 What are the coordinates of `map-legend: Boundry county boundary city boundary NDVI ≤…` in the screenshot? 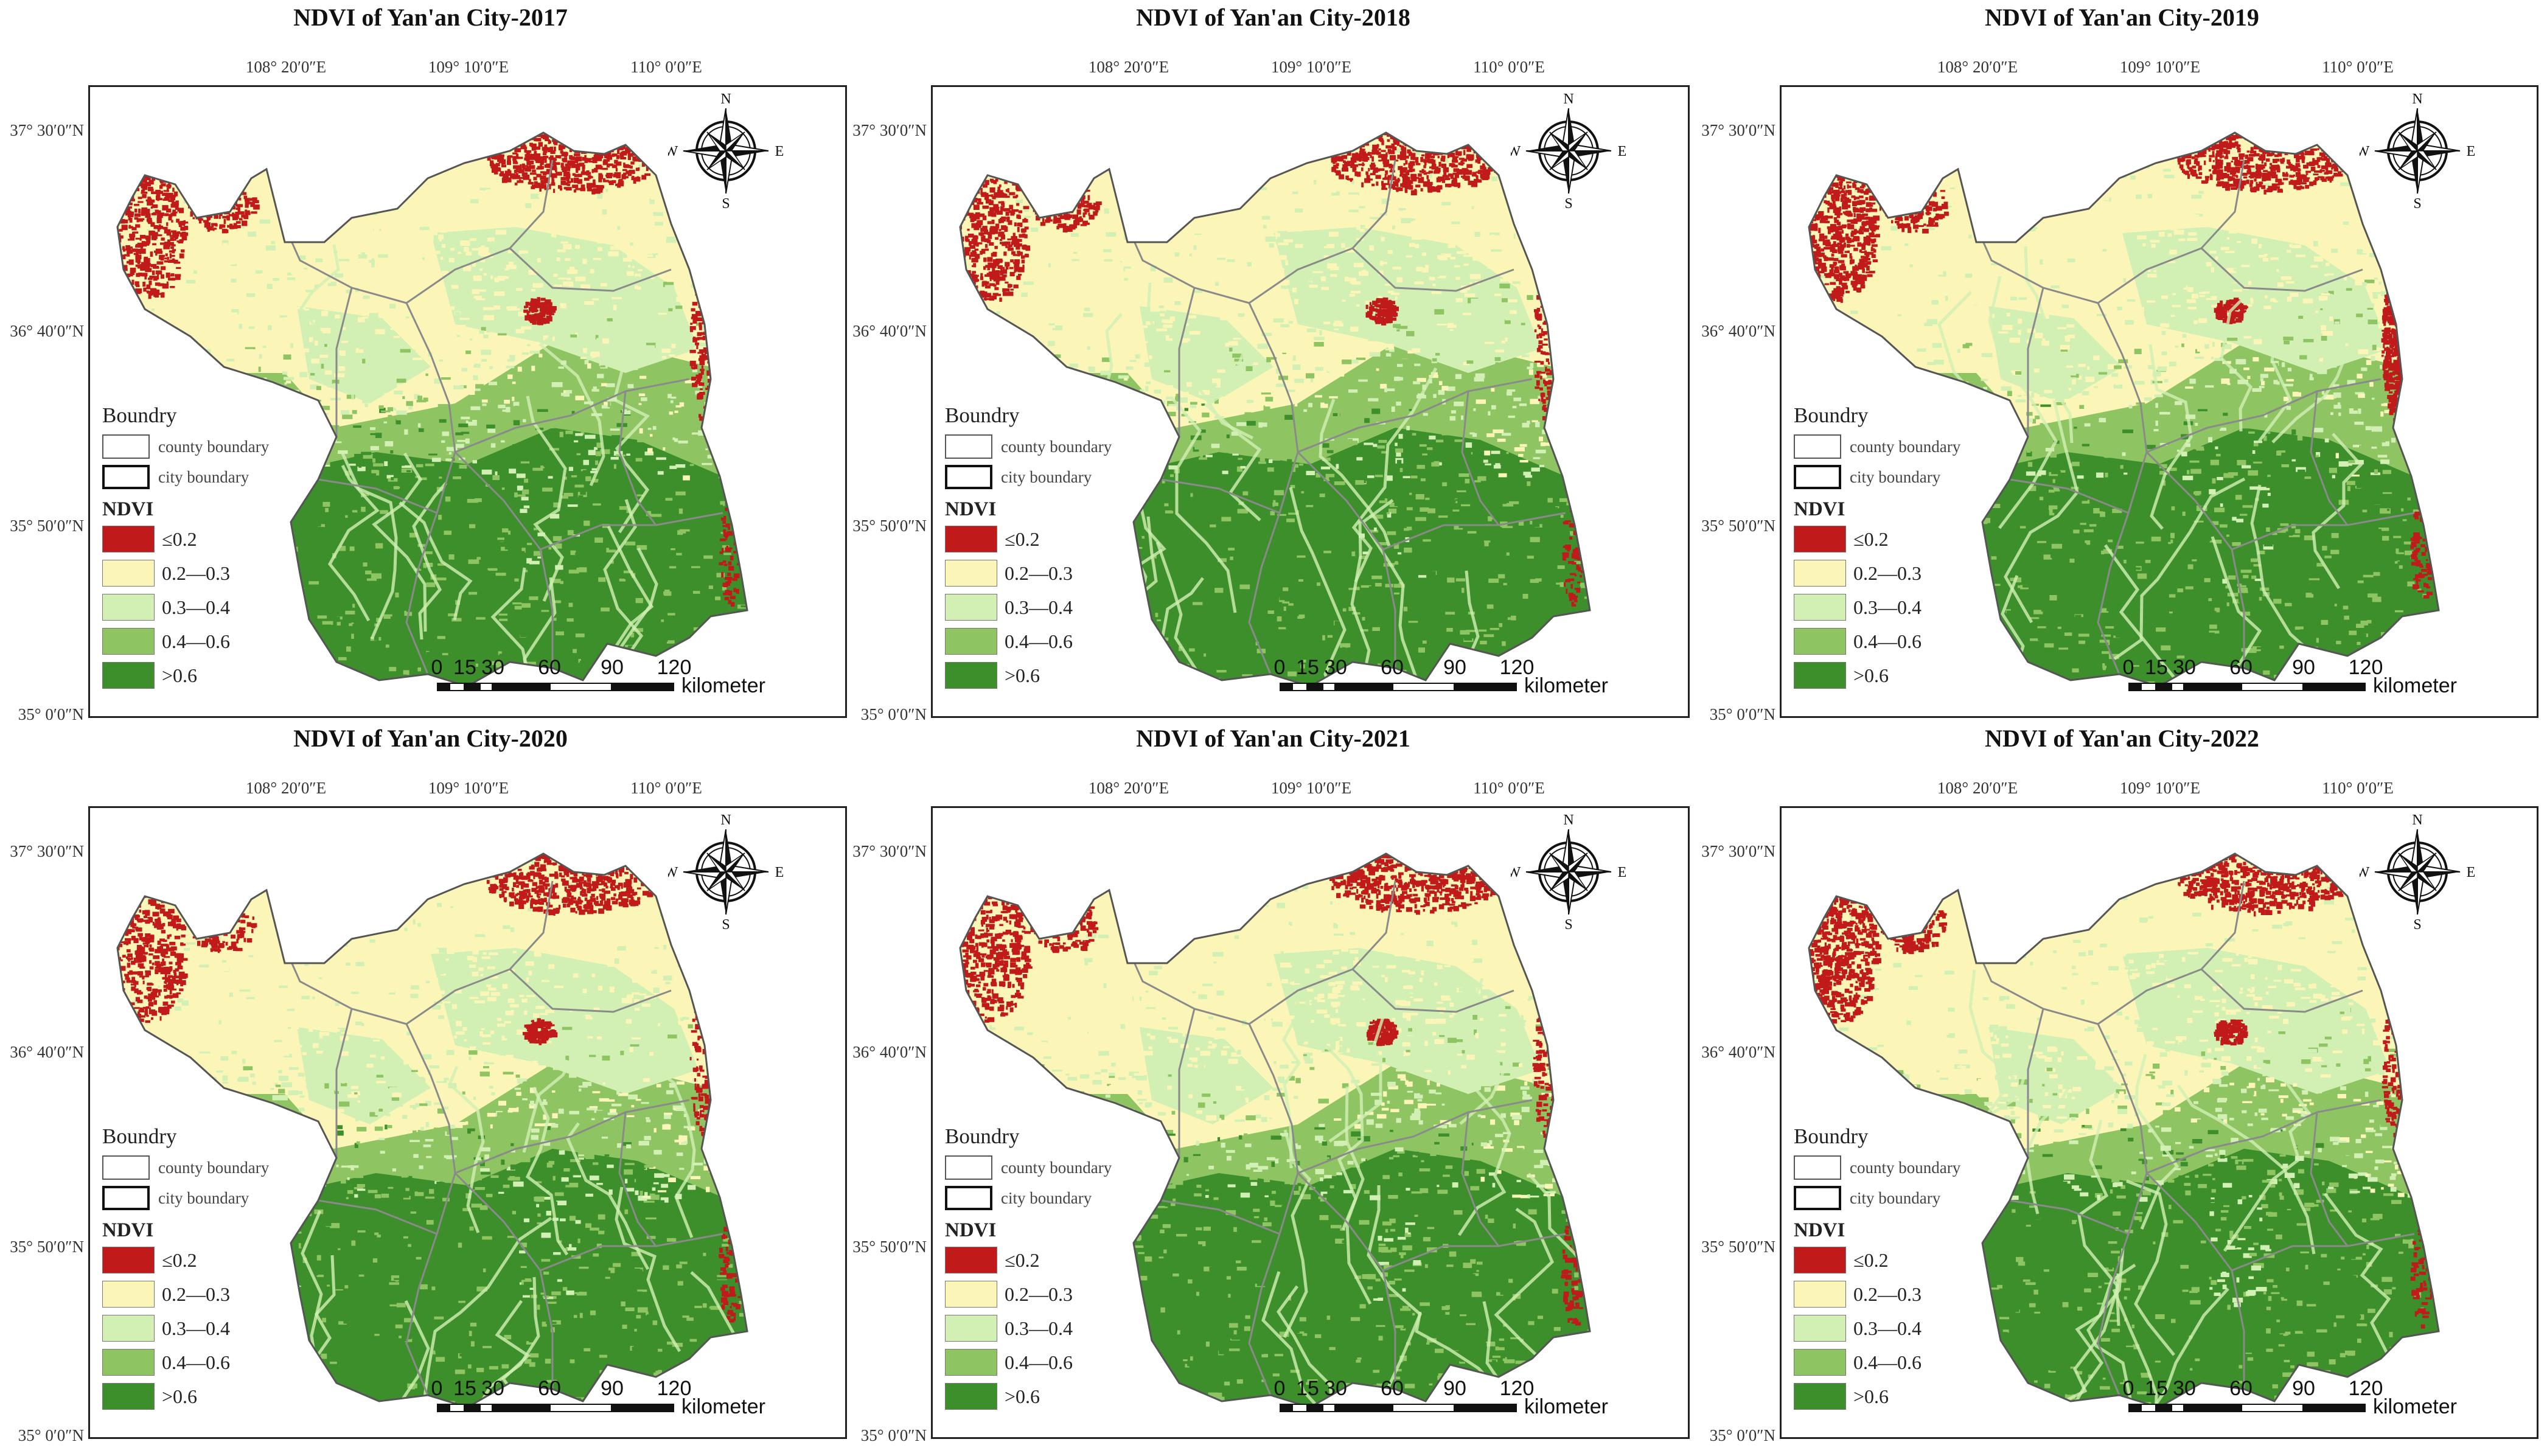 It's located at (185, 1268).